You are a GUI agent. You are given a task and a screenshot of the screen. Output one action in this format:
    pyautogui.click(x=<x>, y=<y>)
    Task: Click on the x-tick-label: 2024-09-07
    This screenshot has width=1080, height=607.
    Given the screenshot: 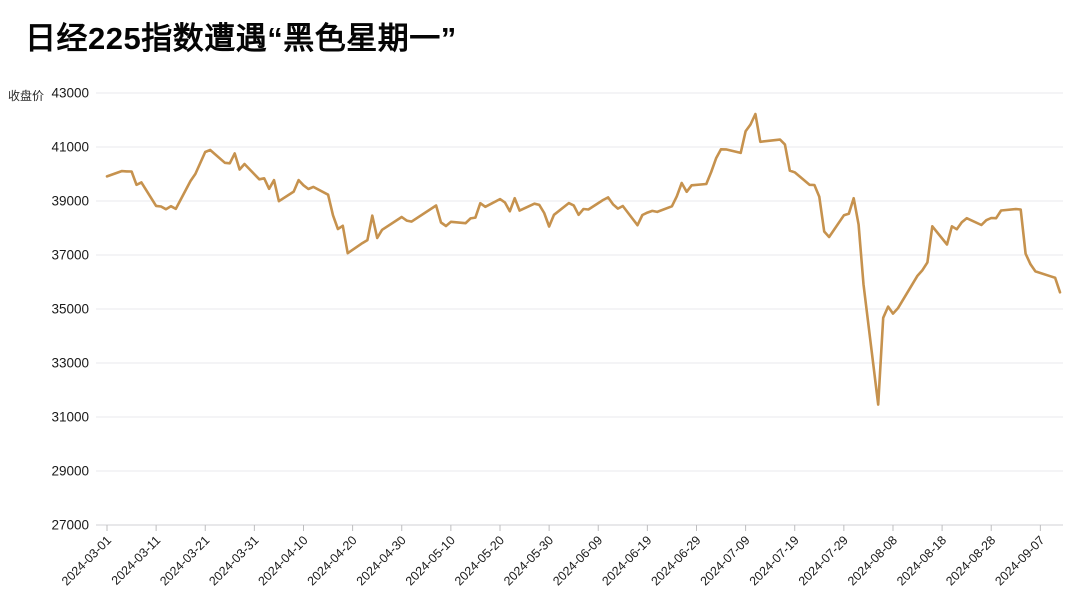 What is the action you would take?
    pyautogui.click(x=1019, y=560)
    